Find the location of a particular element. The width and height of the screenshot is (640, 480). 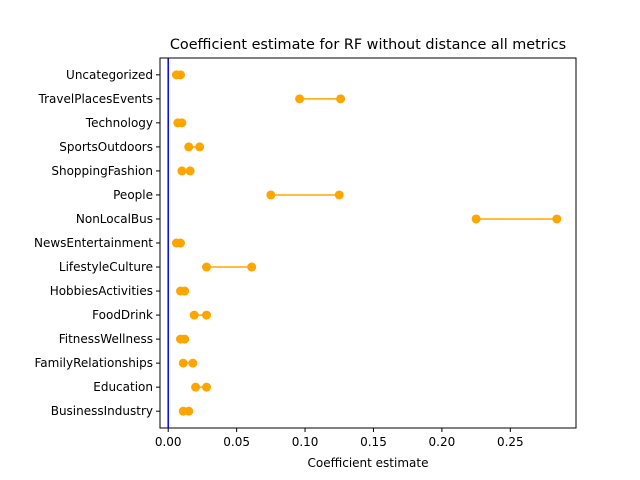

y-tick-label: Uncategorized is located at coordinates (109, 75).